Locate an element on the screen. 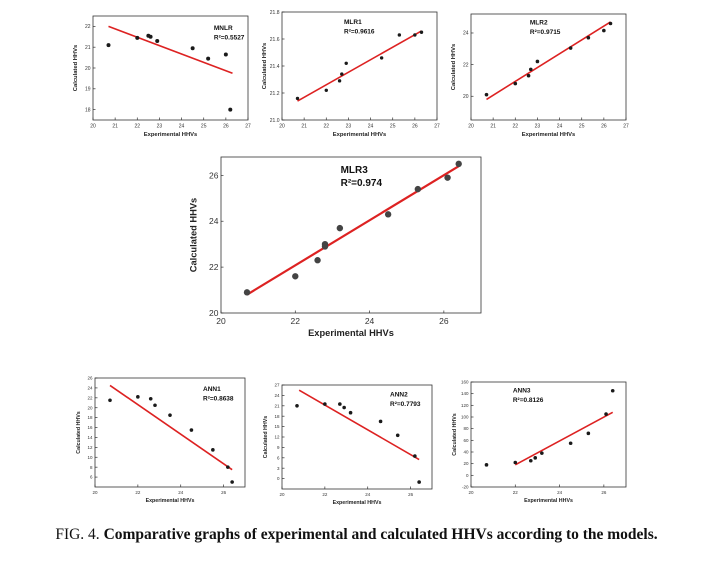 This screenshot has width=713, height=562. y-tick-label: 160 is located at coordinates (465, 382).